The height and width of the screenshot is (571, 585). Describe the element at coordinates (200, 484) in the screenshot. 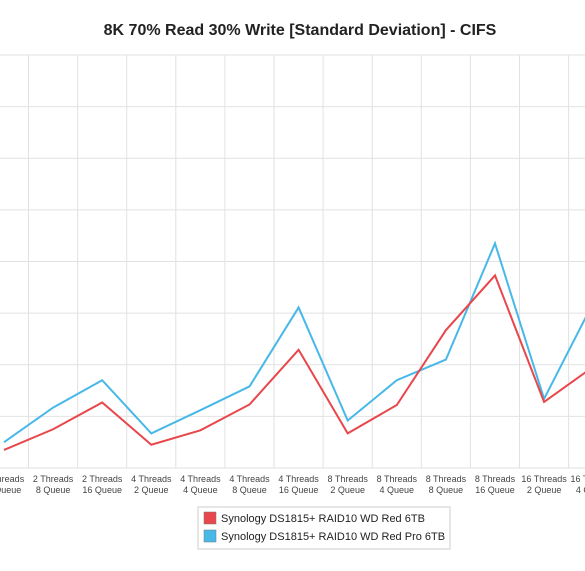

I see `x-tick-label: 4 Threads 4 Queue` at that location.